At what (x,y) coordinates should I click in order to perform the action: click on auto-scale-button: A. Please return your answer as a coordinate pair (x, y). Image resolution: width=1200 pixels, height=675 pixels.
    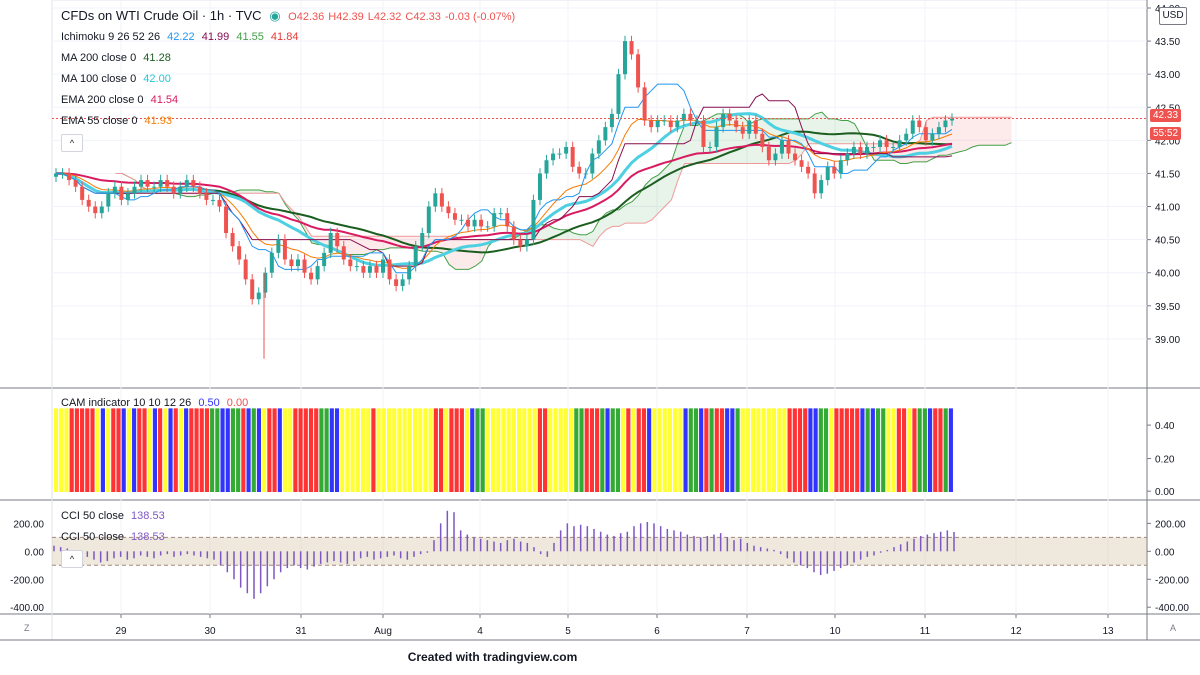
    Looking at the image, I should click on (1173, 628).